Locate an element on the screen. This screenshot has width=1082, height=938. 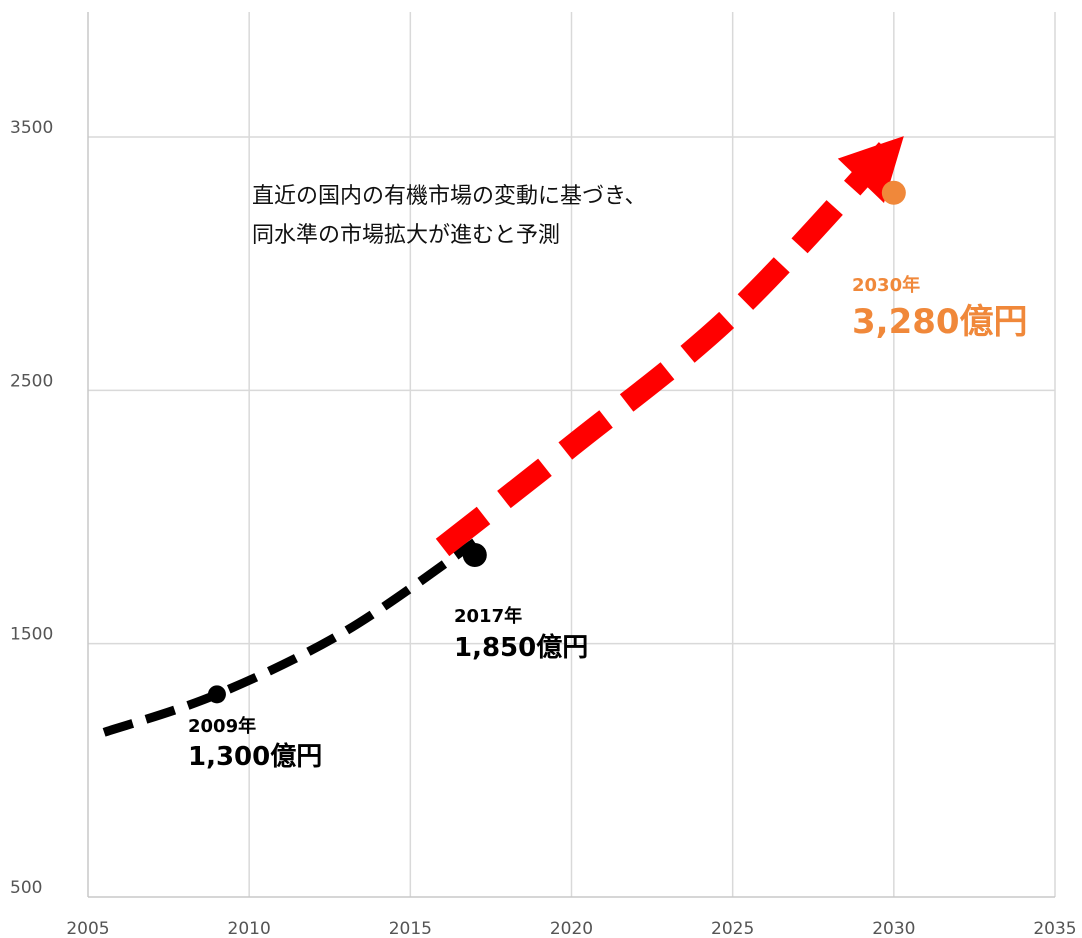
forecast-note-line-1: 直近の国内の有機市場の変動に基づき、 is located at coordinates (449, 196).